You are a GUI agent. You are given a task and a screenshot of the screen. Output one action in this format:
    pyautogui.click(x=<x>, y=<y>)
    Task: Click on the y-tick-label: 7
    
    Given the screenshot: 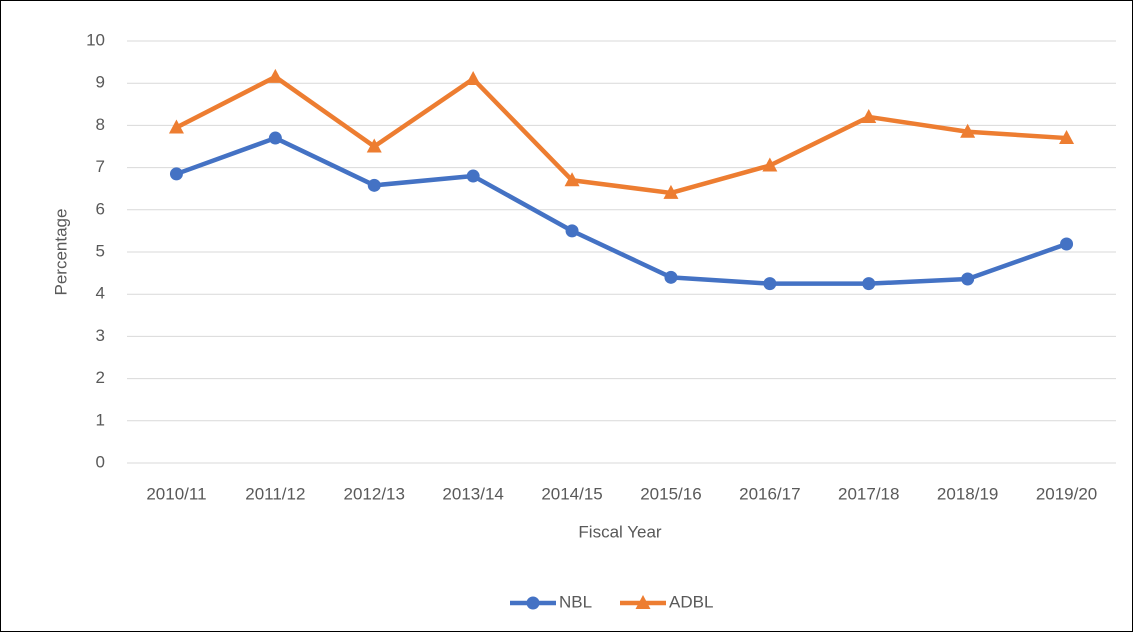 What is the action you would take?
    pyautogui.click(x=100, y=166)
    